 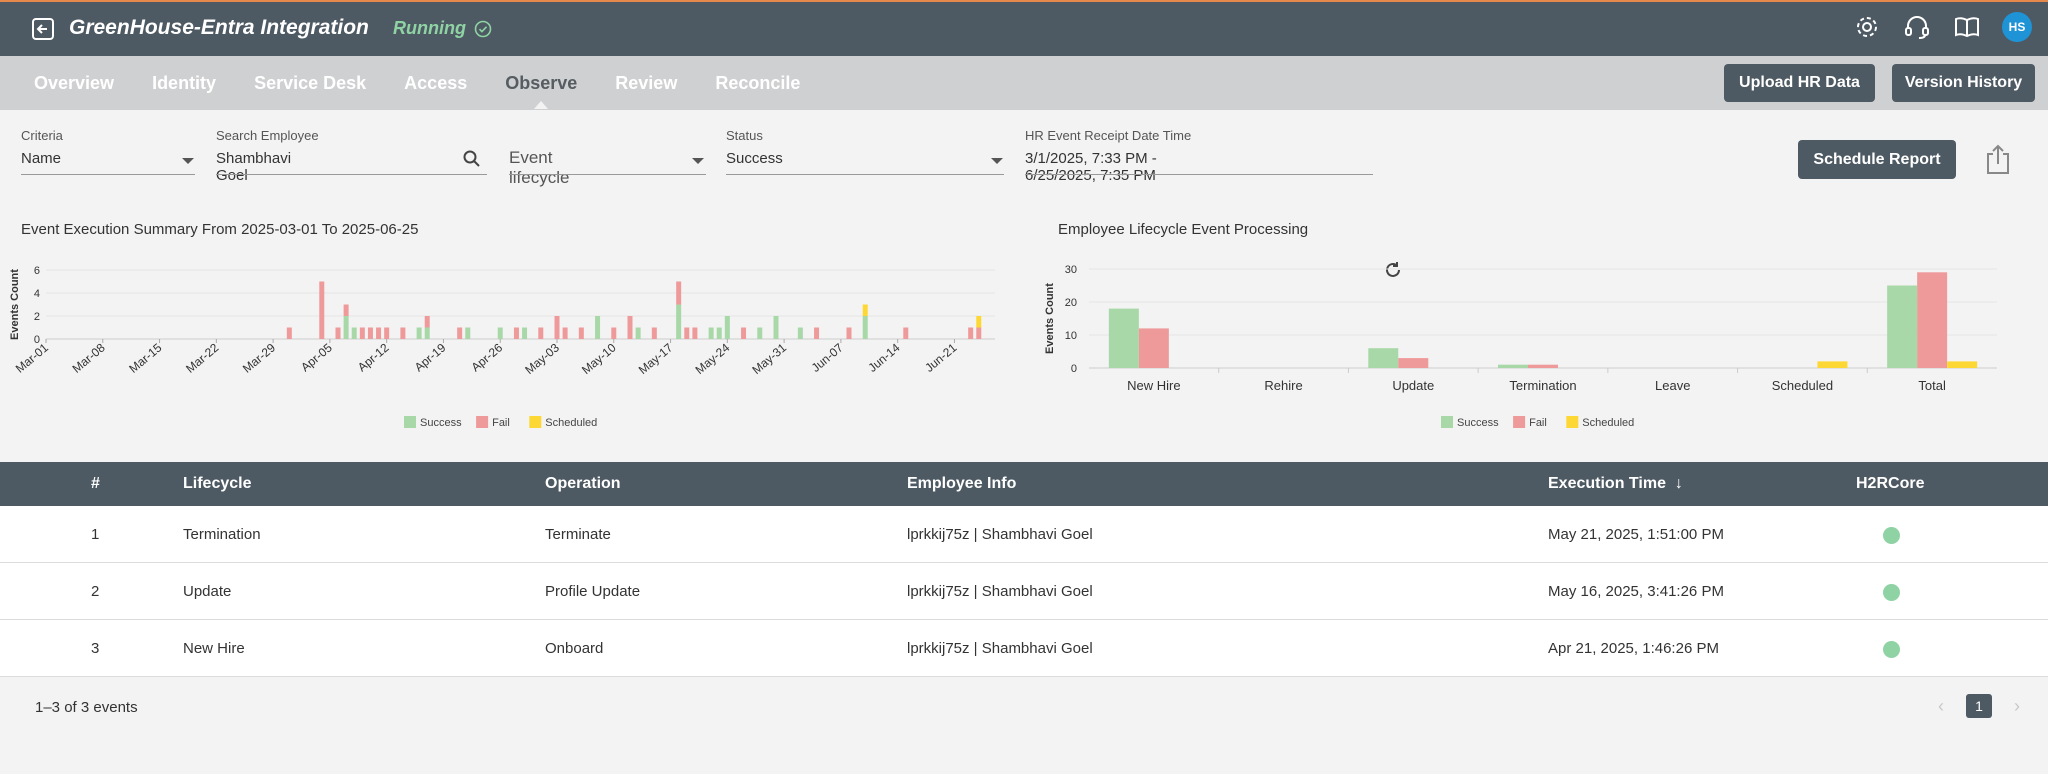 What do you see at coordinates (184, 82) in the screenshot?
I see `tab-identity: Identity` at bounding box center [184, 82].